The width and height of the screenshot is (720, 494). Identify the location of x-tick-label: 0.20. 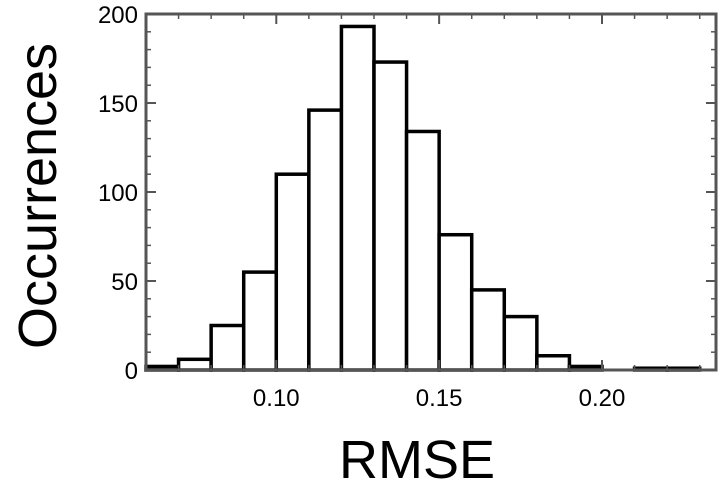
(602, 398).